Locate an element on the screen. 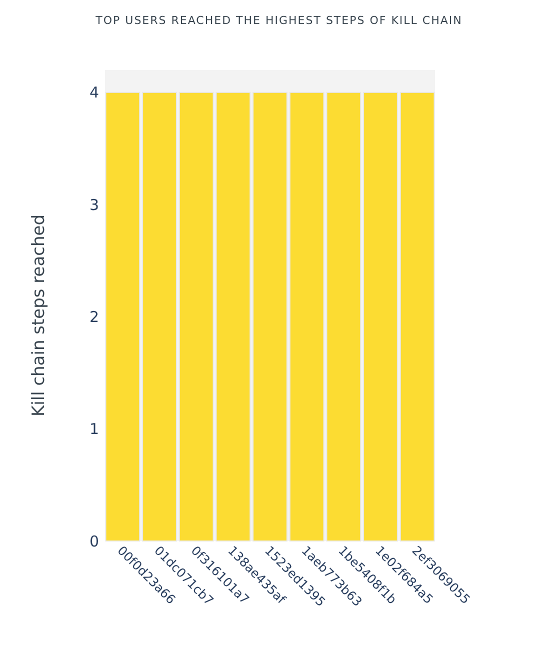 The image size is (538, 650). y-tick-label: 0 is located at coordinates (94, 541).